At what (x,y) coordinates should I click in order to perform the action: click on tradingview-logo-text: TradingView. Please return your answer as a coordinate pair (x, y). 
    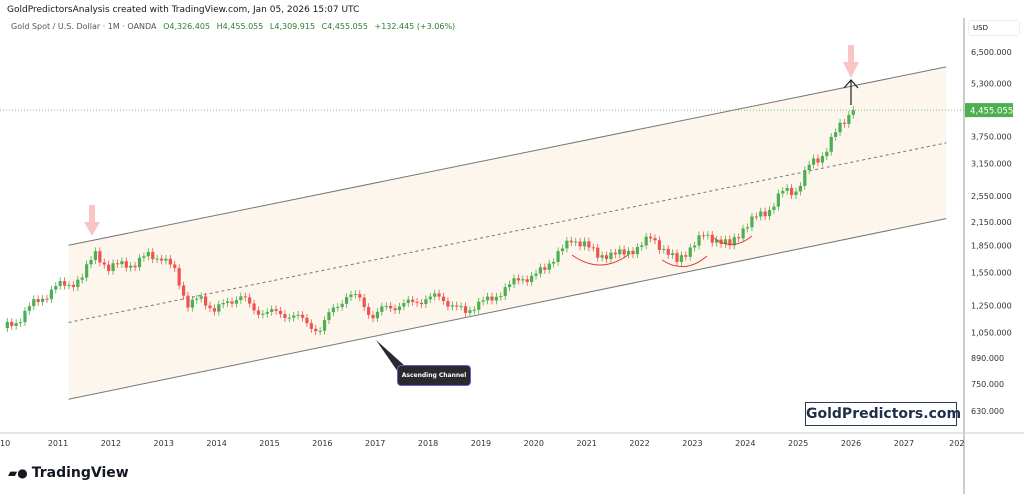
    Looking at the image, I should click on (80, 473).